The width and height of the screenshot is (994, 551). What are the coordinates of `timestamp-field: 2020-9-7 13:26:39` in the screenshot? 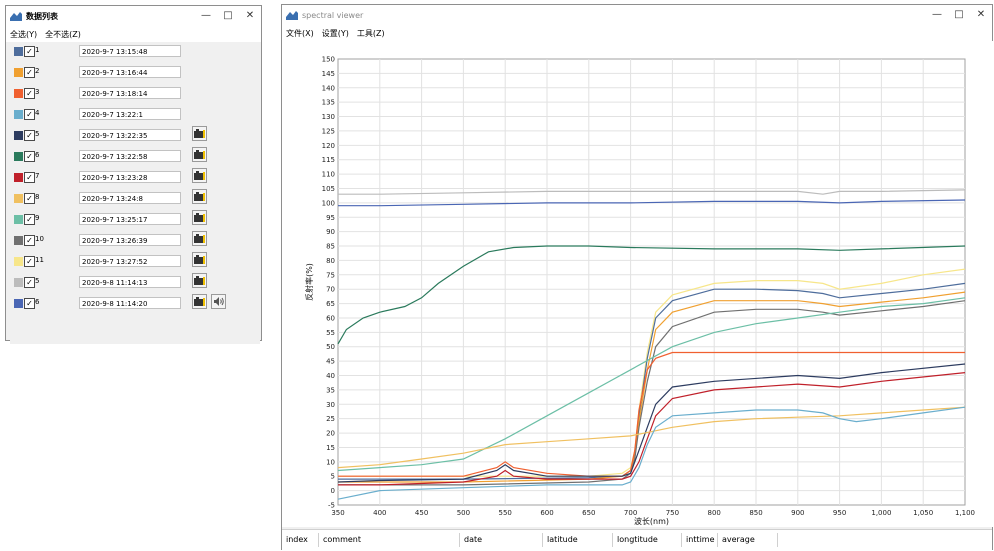 It's located at (130, 240).